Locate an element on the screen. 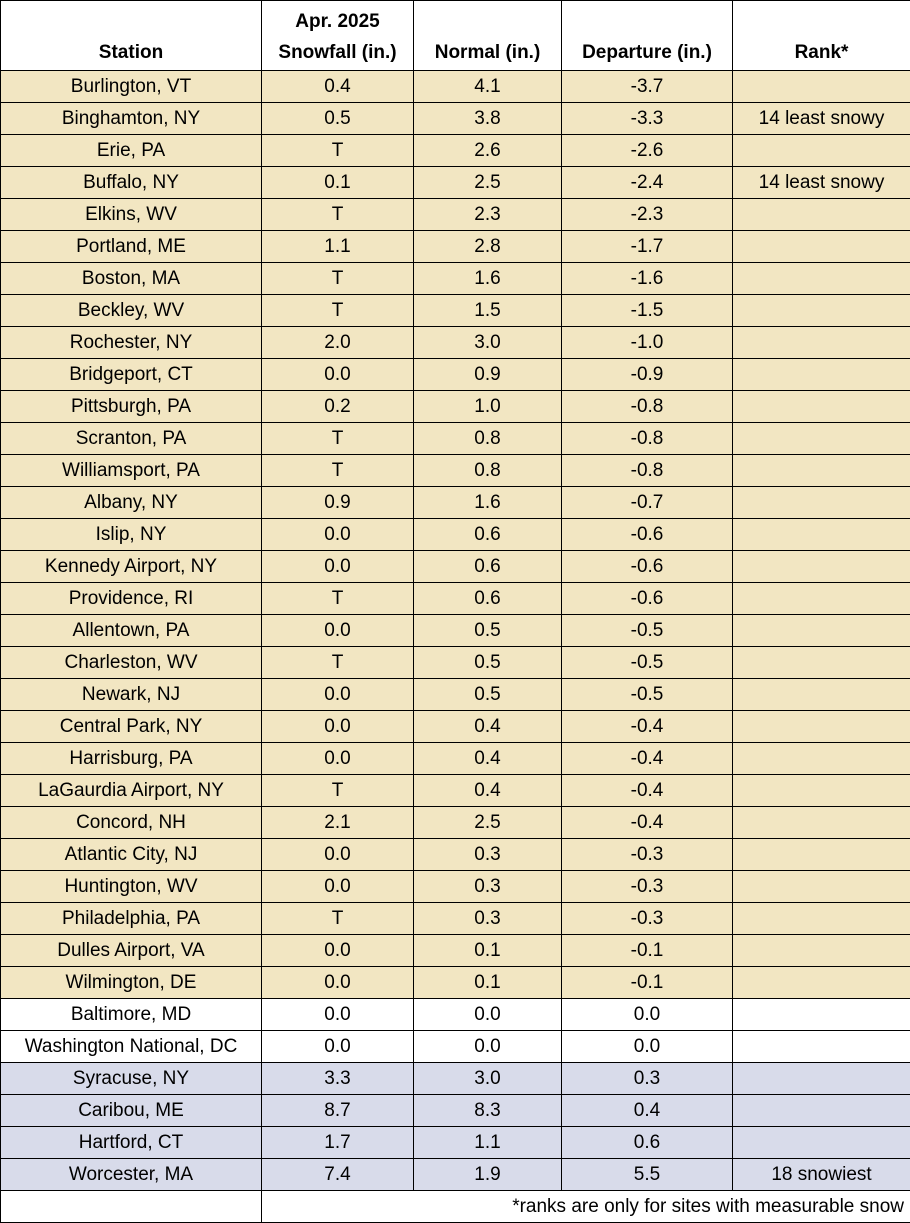 The width and height of the screenshot is (910, 1223). cell-station: Wilmington, DE is located at coordinates (131, 983).